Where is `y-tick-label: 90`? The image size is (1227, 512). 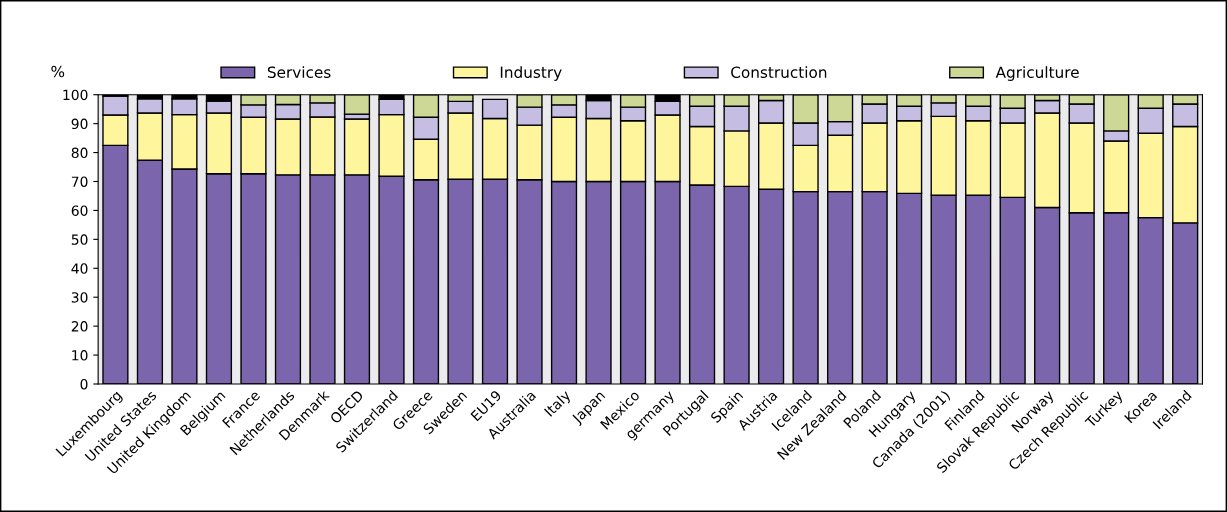 y-tick-label: 90 is located at coordinates (79, 124).